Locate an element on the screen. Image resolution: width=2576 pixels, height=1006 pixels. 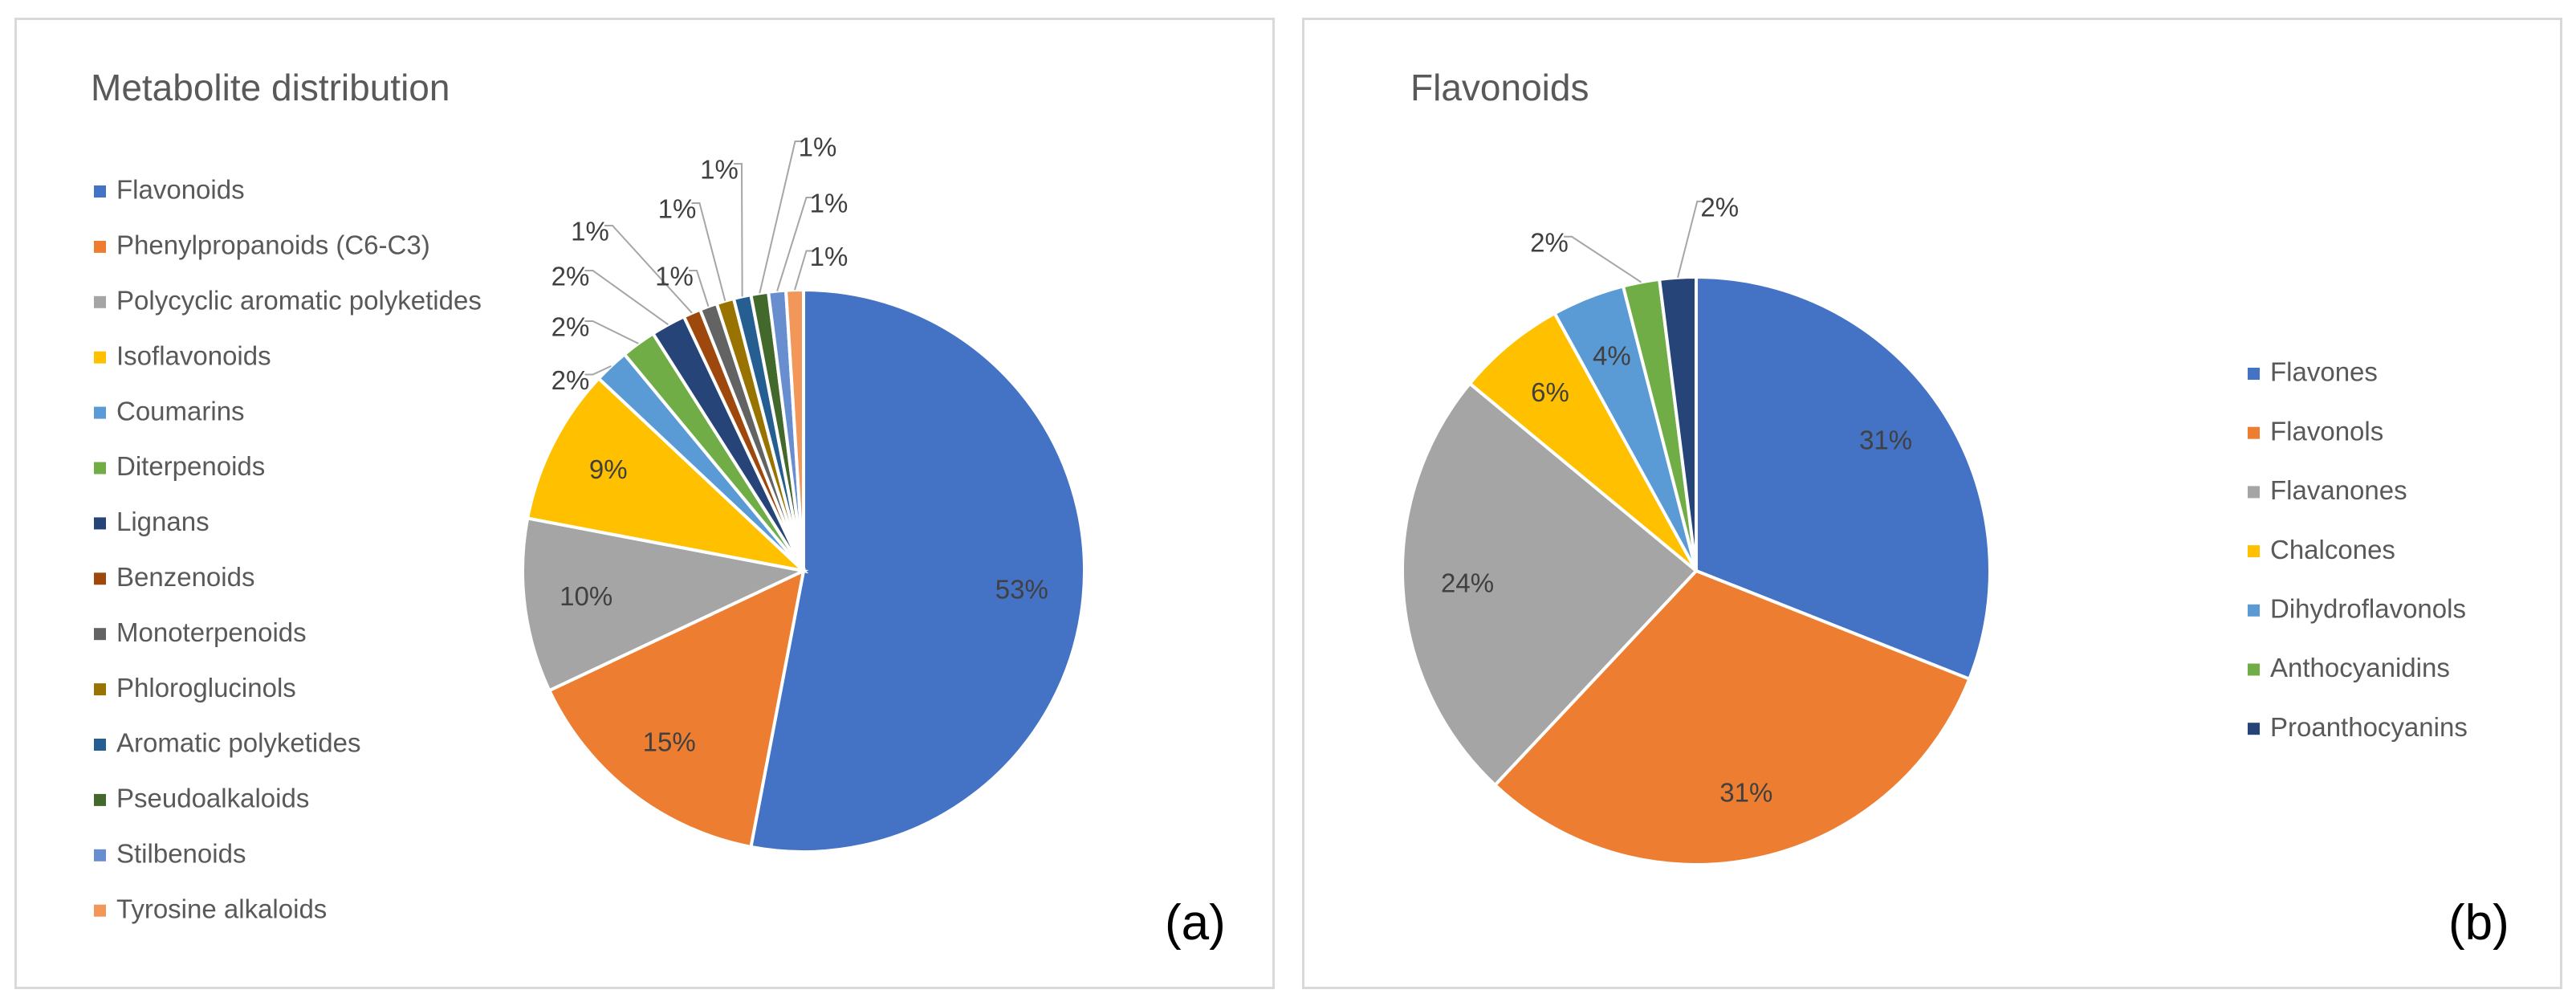
legend-item-diterpenoids: Diterpenoids is located at coordinates (190, 466).